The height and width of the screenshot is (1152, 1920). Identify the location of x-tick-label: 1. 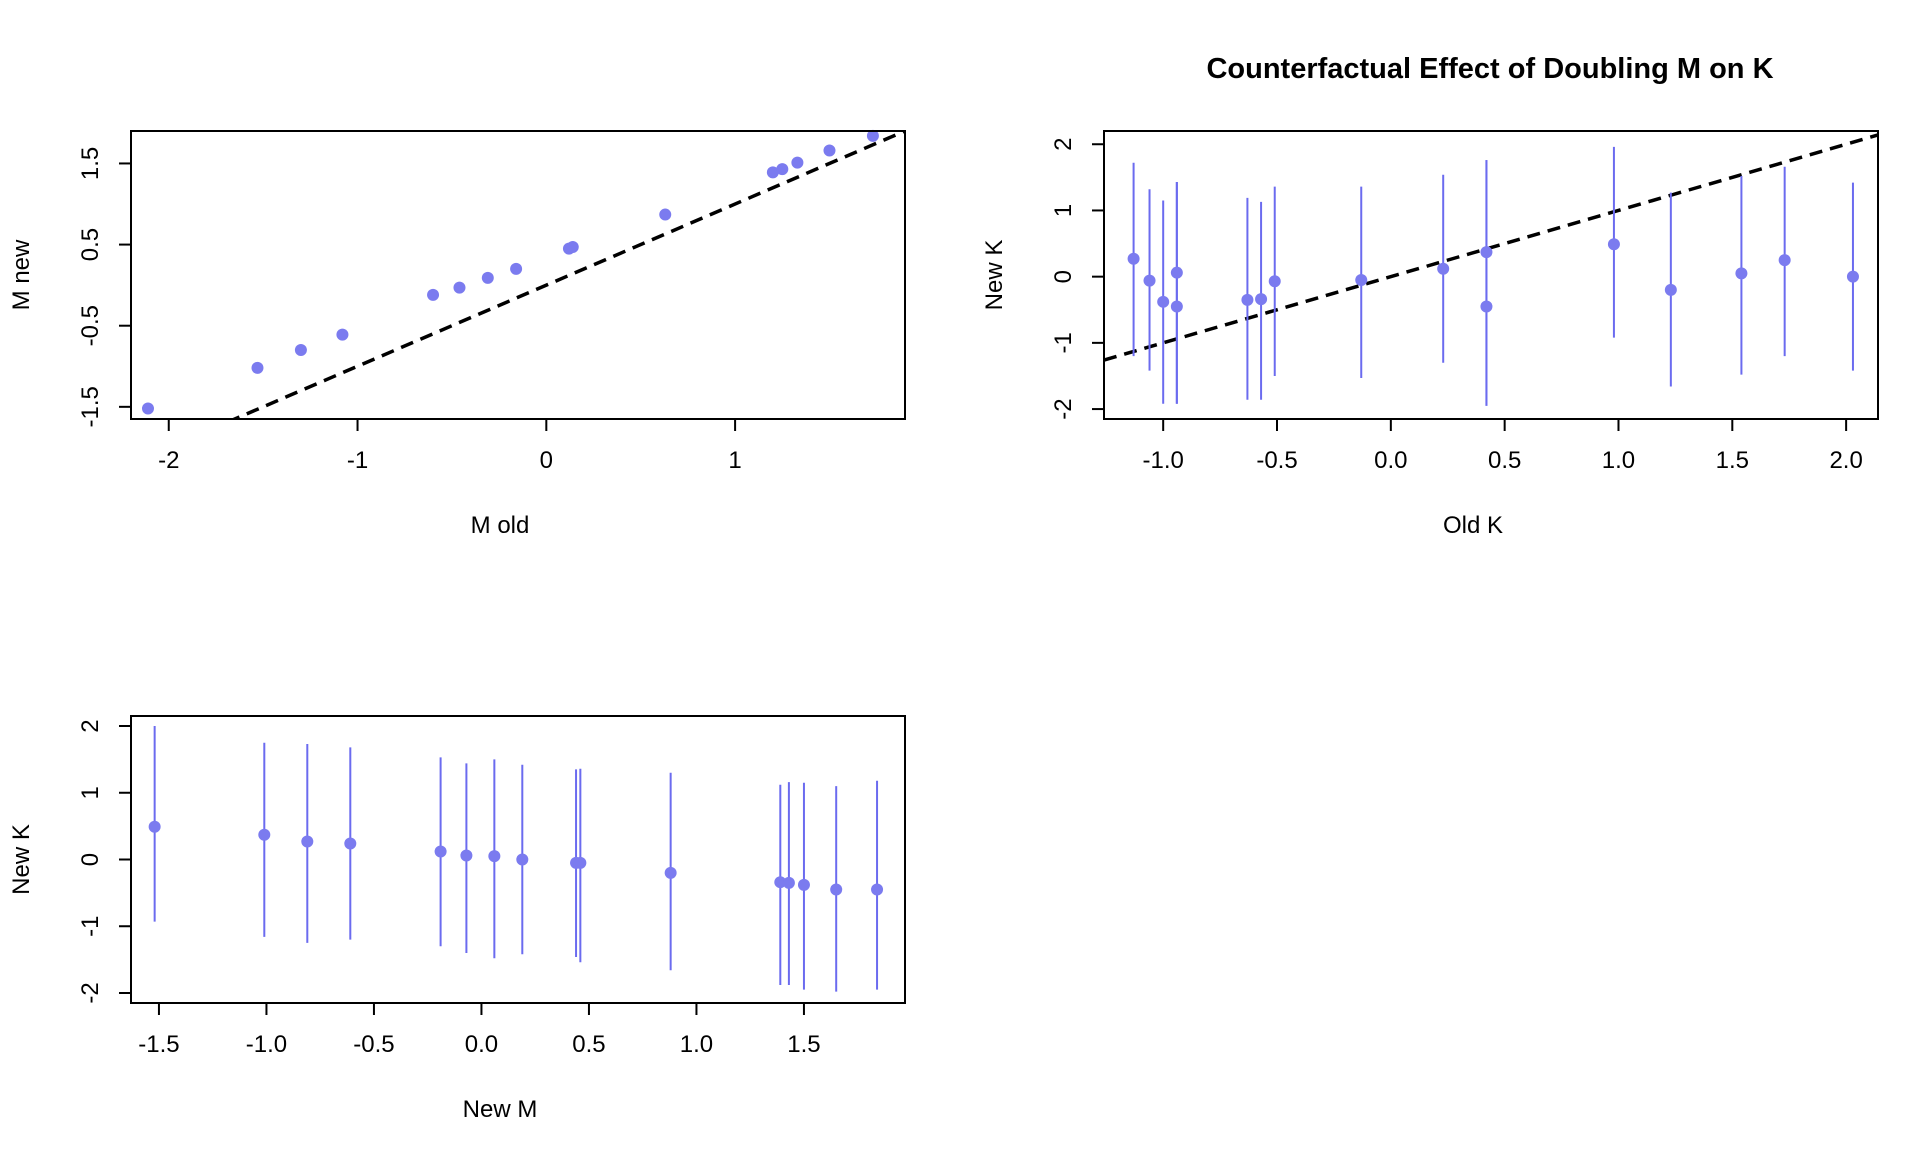
(734, 460).